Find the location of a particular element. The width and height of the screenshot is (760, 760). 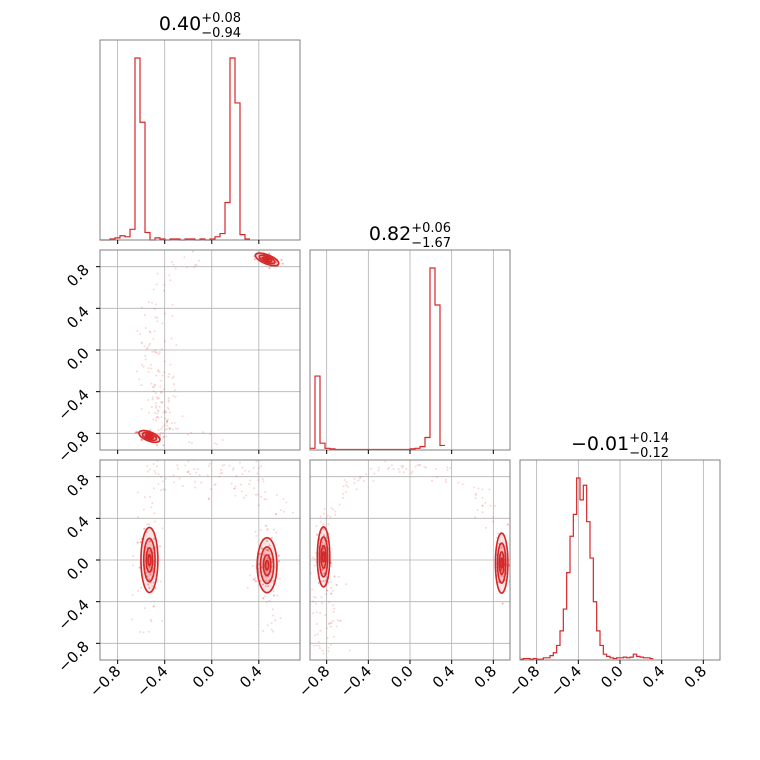

hist-panel-0-frame is located at coordinates (200, 140).